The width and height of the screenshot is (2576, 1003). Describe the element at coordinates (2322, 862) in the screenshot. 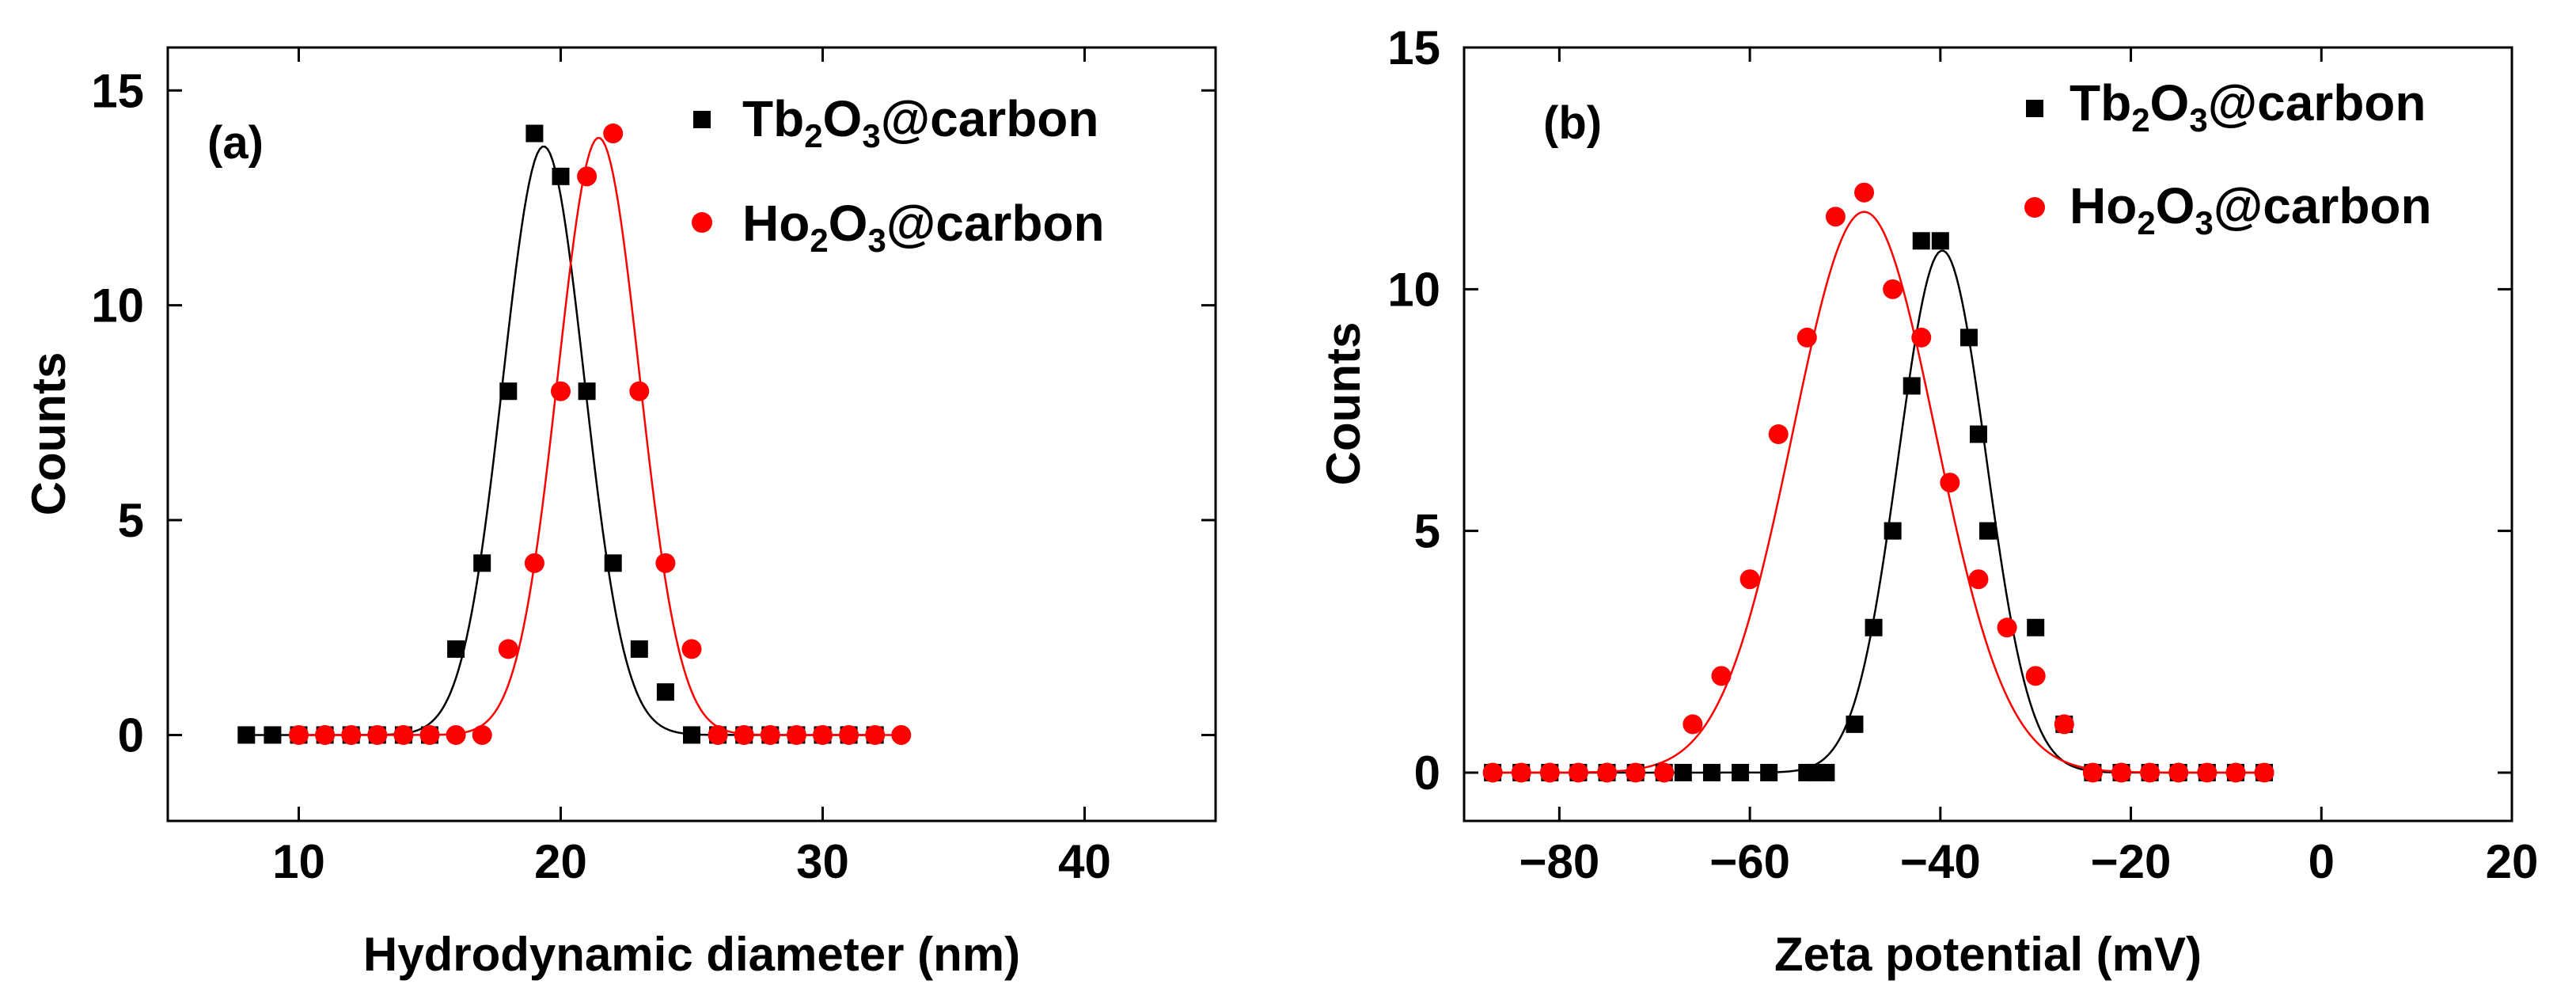

I see `x-tick-label-b: 0` at that location.